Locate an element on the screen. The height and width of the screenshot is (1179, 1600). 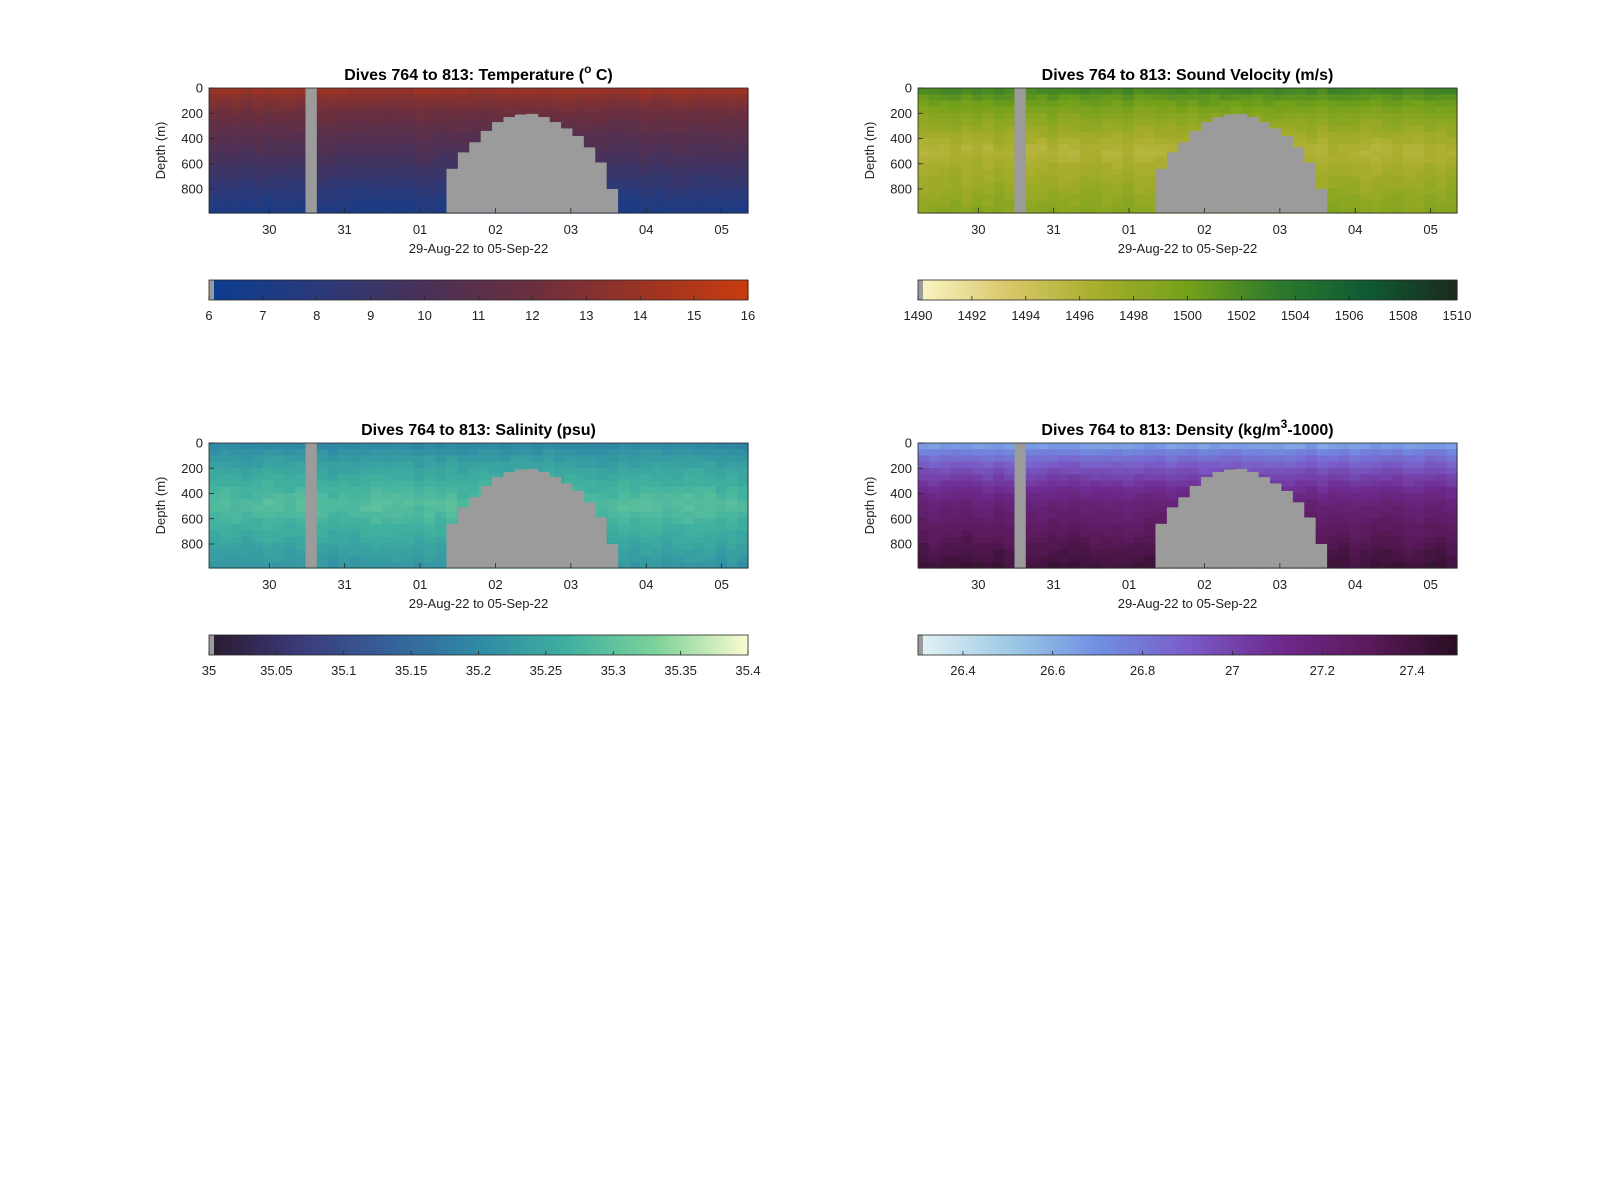
x-tick-label: 30 is located at coordinates (978, 229).